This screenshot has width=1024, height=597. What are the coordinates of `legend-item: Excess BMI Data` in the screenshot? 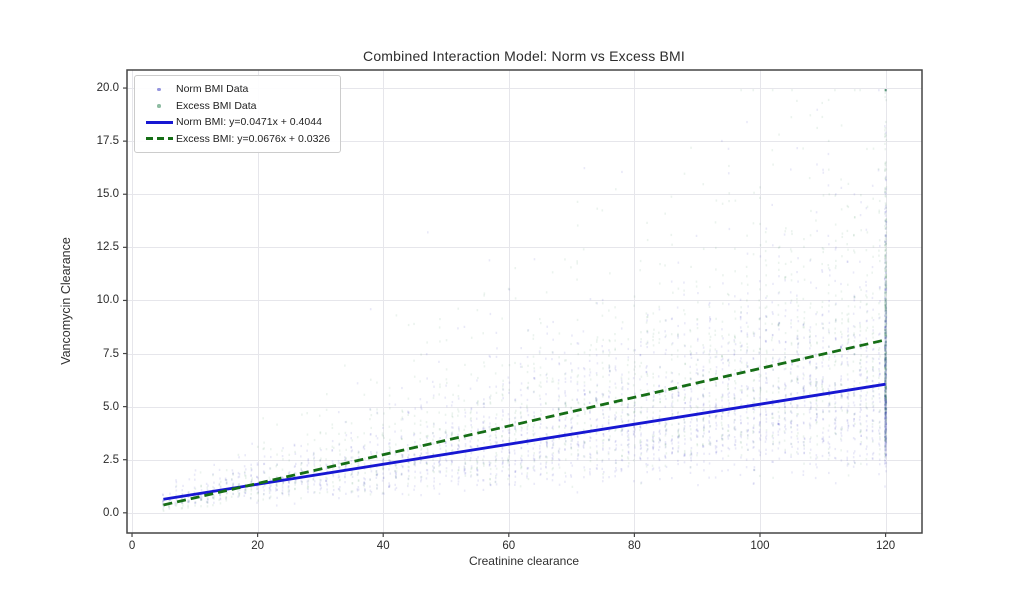 It's located at (236, 106).